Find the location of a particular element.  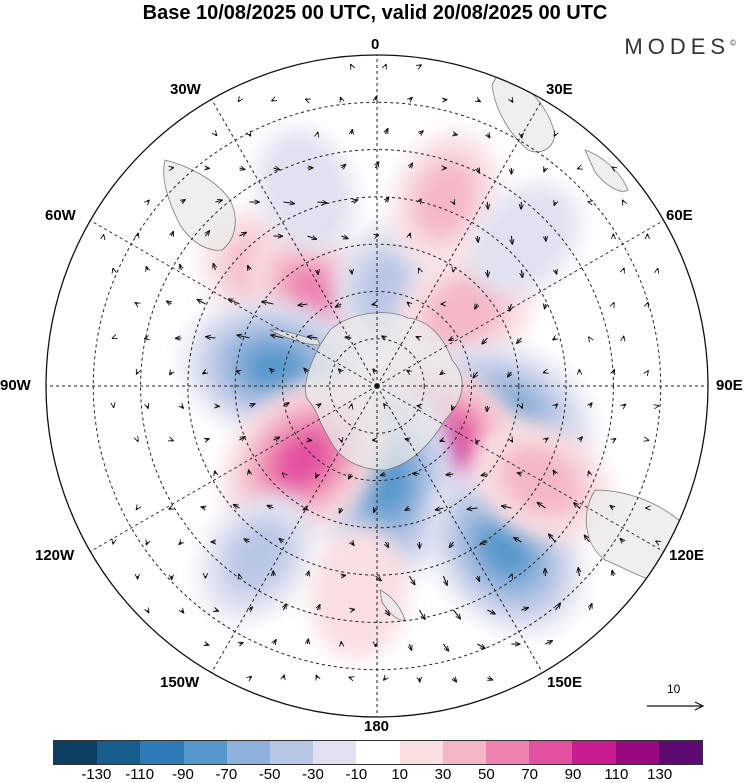

colorbar-tick-label: -130 is located at coordinates (96, 774).